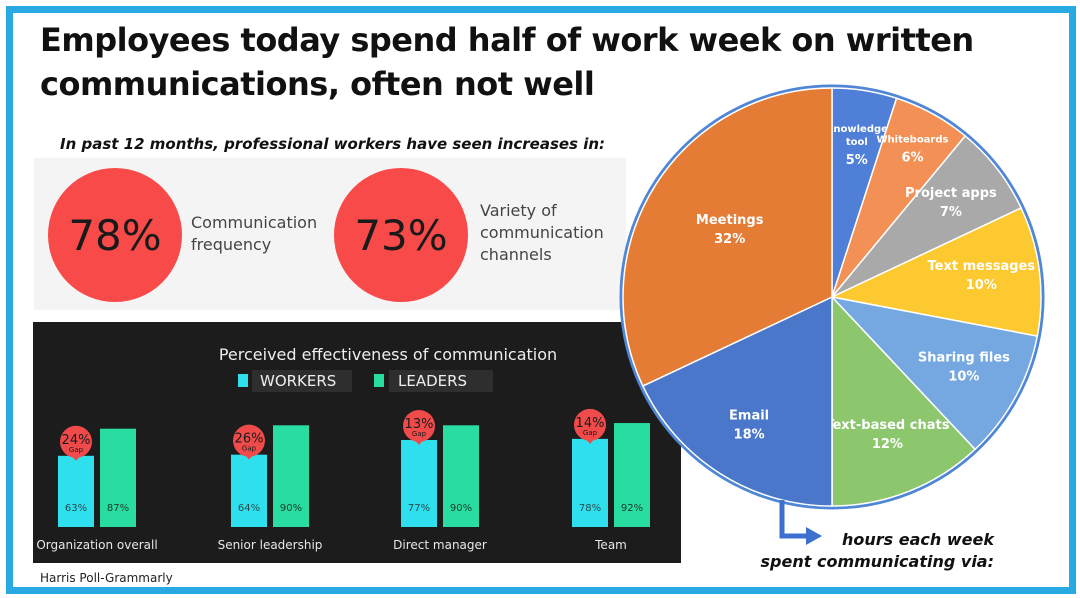  What do you see at coordinates (254, 233) in the screenshot?
I see `stat-label-frequency: Communication frequency` at bounding box center [254, 233].